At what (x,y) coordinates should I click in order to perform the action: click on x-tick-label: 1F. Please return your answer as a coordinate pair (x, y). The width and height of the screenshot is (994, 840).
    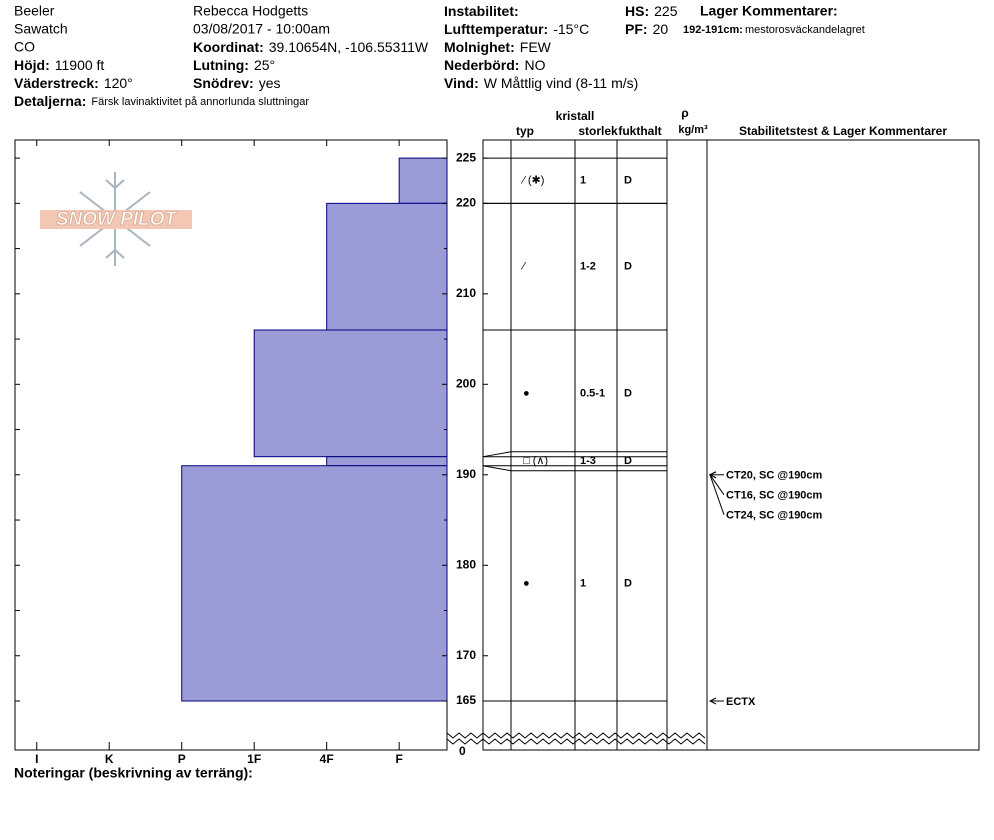
    Looking at the image, I should click on (254, 759).